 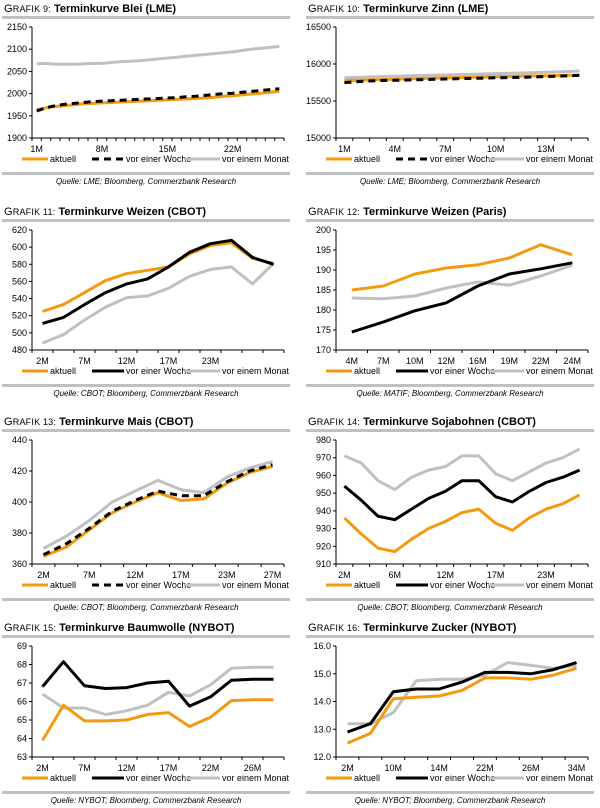 I want to click on y-tick-label: 16.0, so click(x=322, y=646).